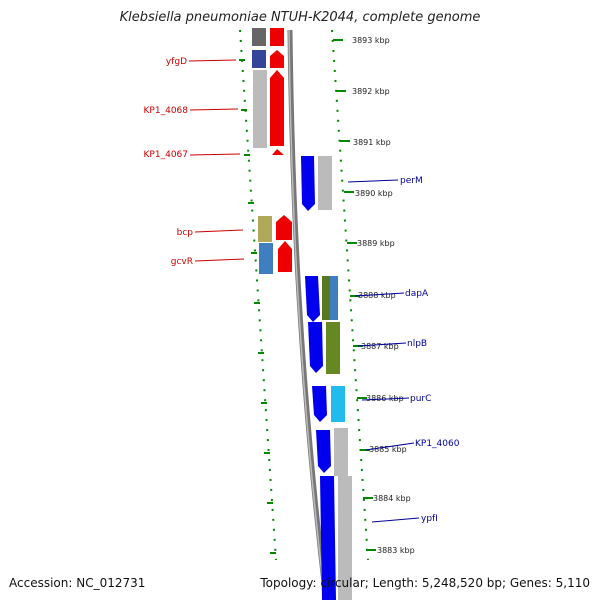  I want to click on kbp-label: 3890 kbp, so click(374, 193).